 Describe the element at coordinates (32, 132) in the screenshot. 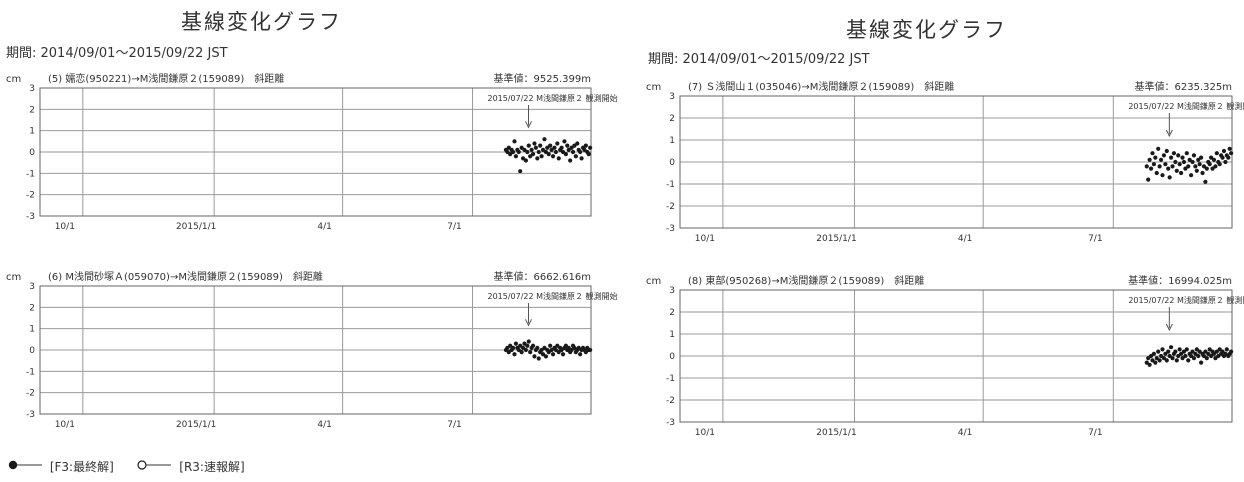

I see `y-tick-label: 1` at that location.